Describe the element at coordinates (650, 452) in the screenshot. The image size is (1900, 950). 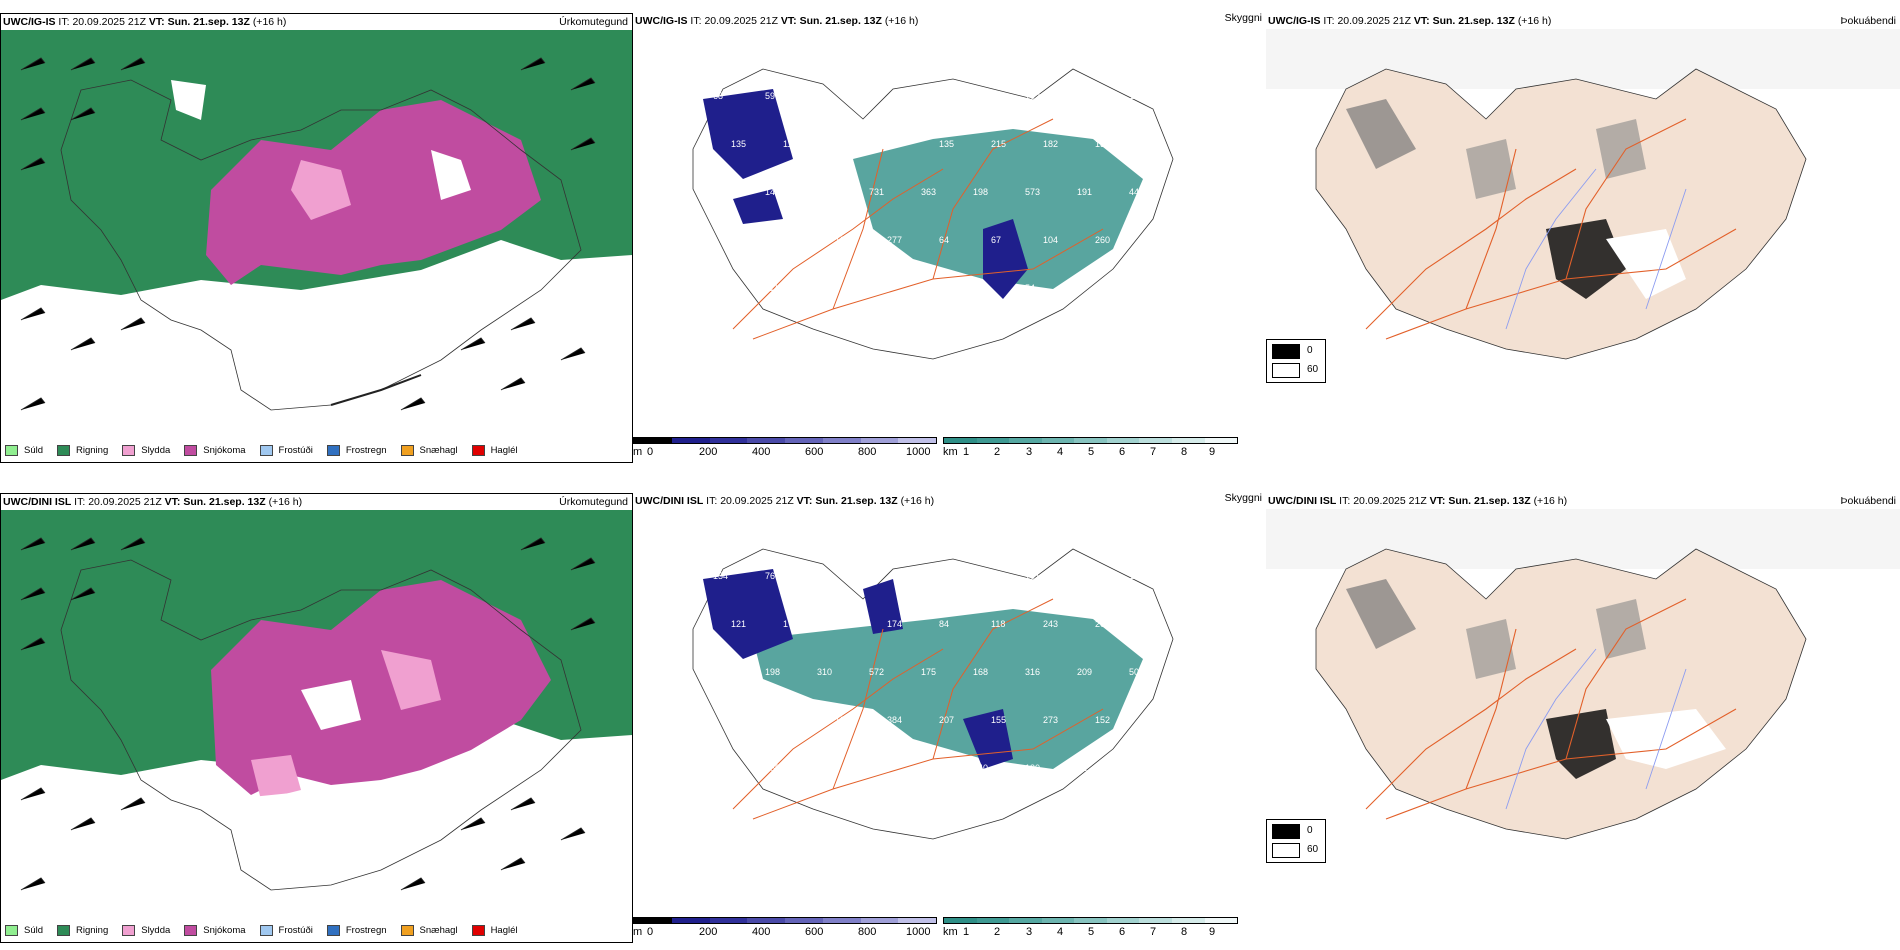
I see `tick-label: 0` at that location.